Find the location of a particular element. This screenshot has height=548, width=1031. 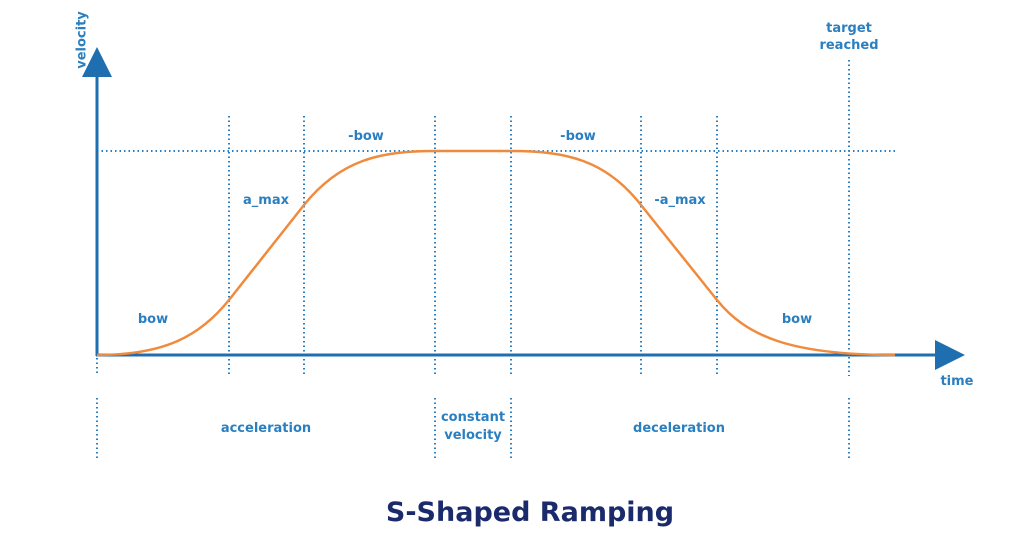

phase-deceleration: deceleration is located at coordinates (679, 428).